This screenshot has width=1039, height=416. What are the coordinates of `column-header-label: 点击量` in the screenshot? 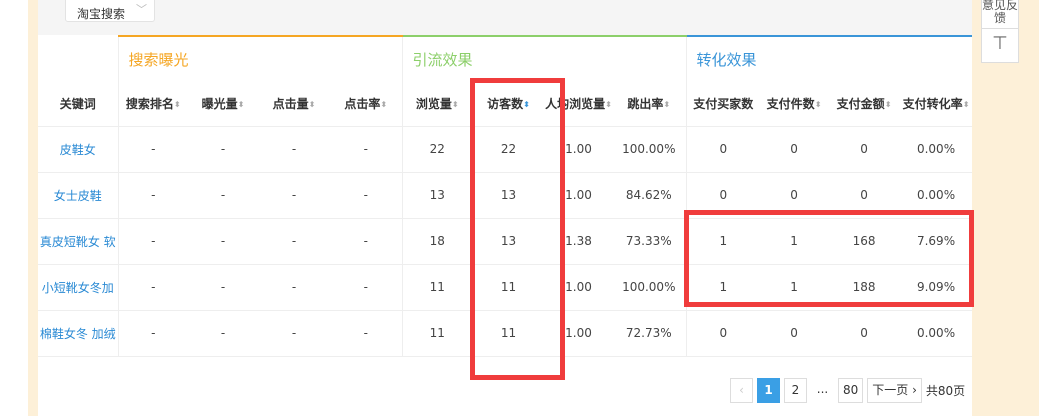 It's located at (290, 103).